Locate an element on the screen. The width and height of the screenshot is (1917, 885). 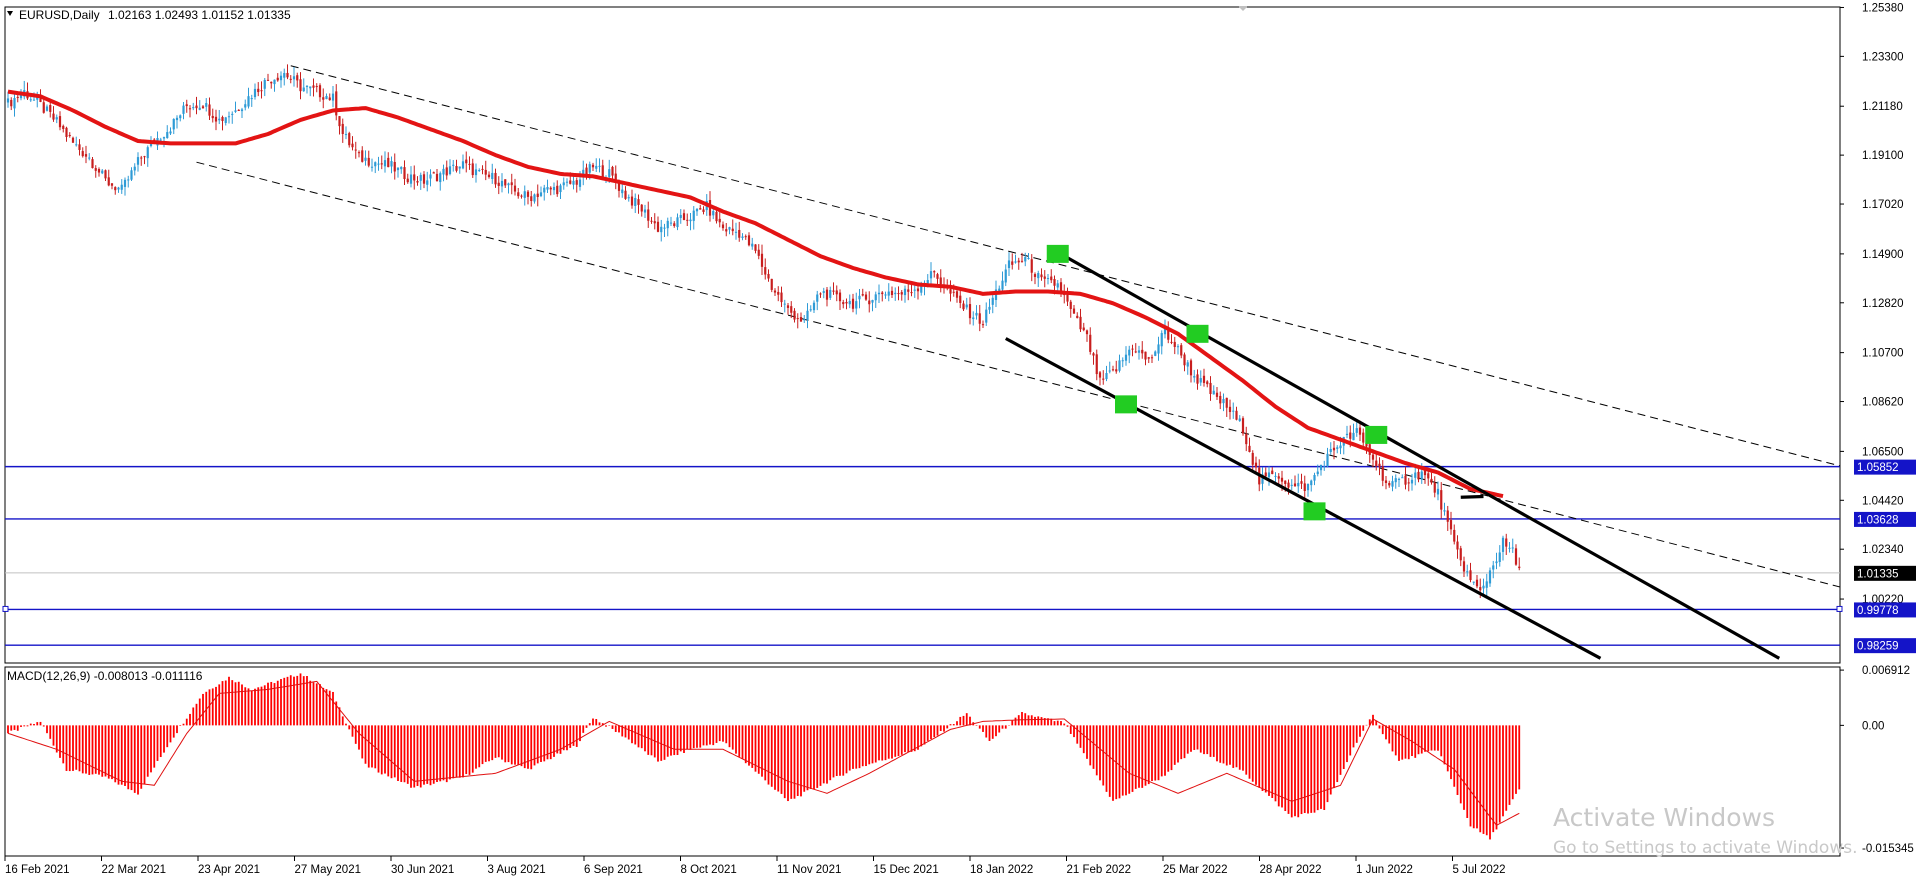
watermark-title: Activate Windows is located at coordinates (1664, 817).